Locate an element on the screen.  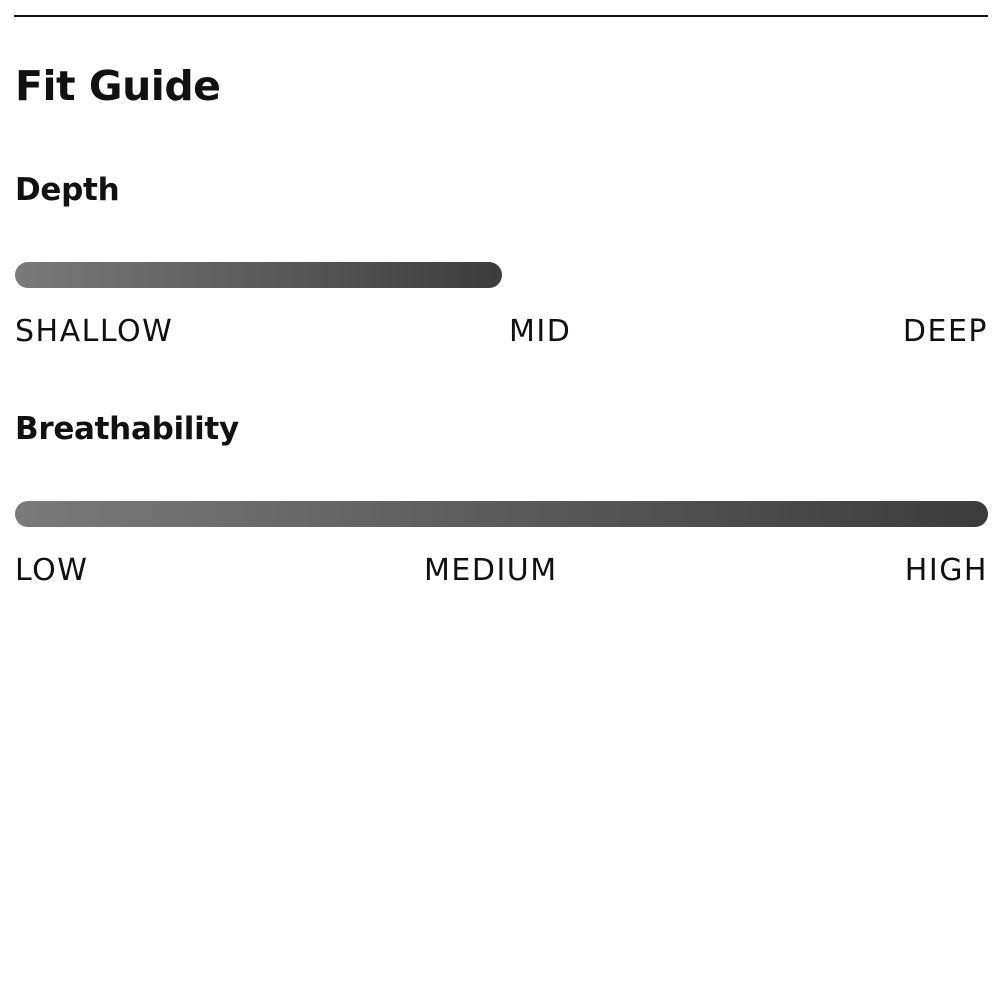
scale-label-low: LOW is located at coordinates (52, 570).